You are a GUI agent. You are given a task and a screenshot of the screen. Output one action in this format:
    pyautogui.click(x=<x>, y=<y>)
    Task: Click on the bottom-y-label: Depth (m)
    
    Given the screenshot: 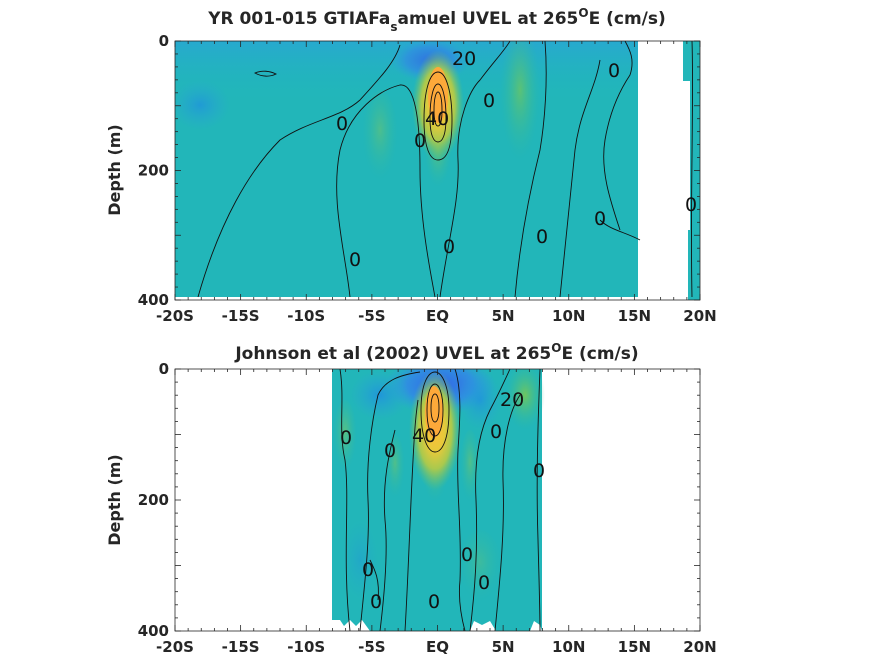 What is the action you would take?
    pyautogui.click(x=114, y=500)
    